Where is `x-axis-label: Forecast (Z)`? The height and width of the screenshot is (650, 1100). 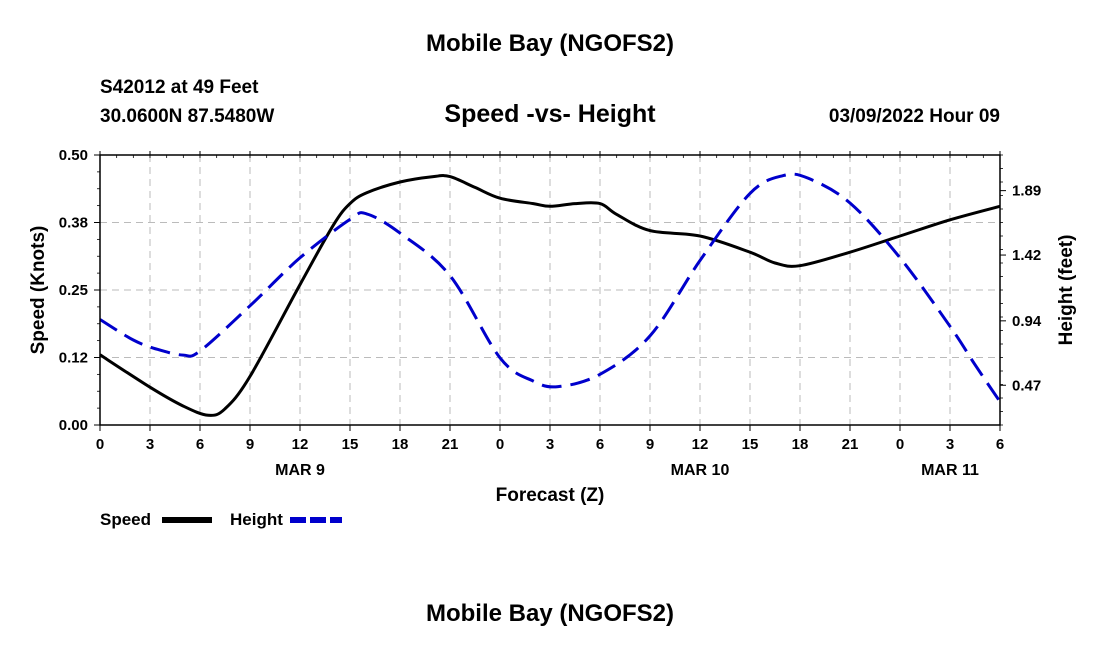
x-axis-label: Forecast (Z) is located at coordinates (550, 495).